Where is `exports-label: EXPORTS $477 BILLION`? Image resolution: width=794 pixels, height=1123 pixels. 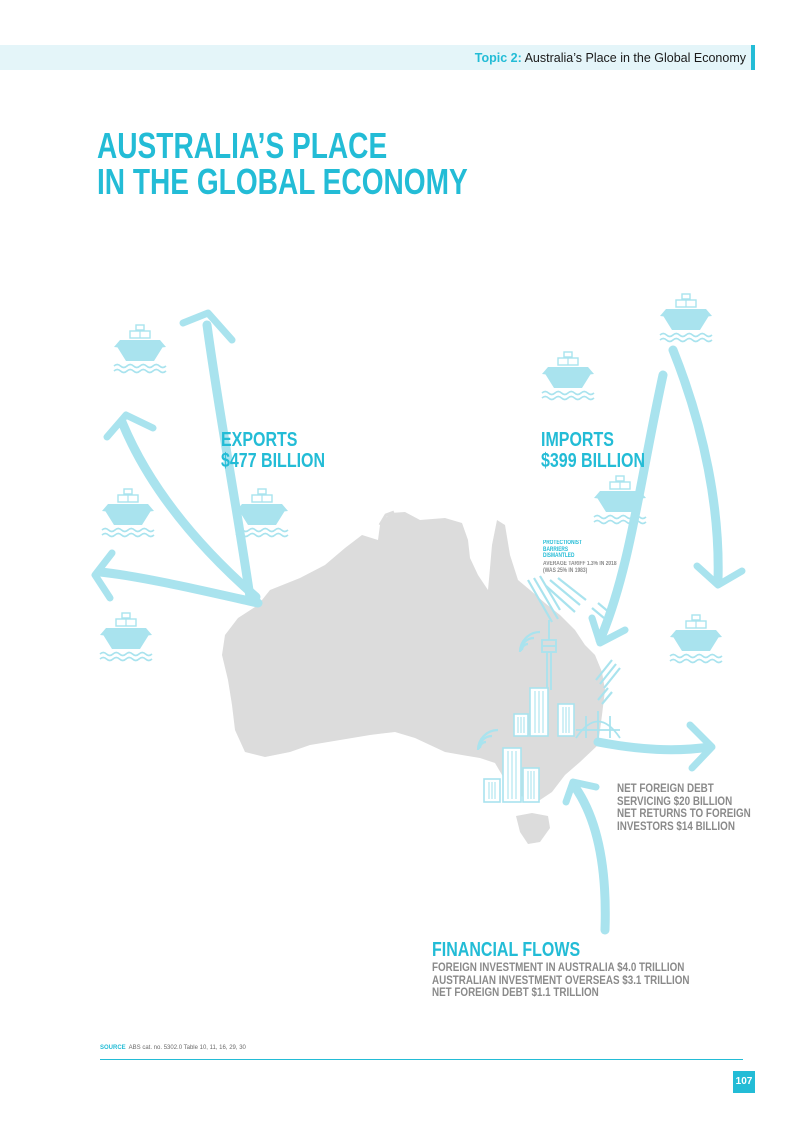 exports-label: EXPORTS $477 BILLION is located at coordinates (273, 451).